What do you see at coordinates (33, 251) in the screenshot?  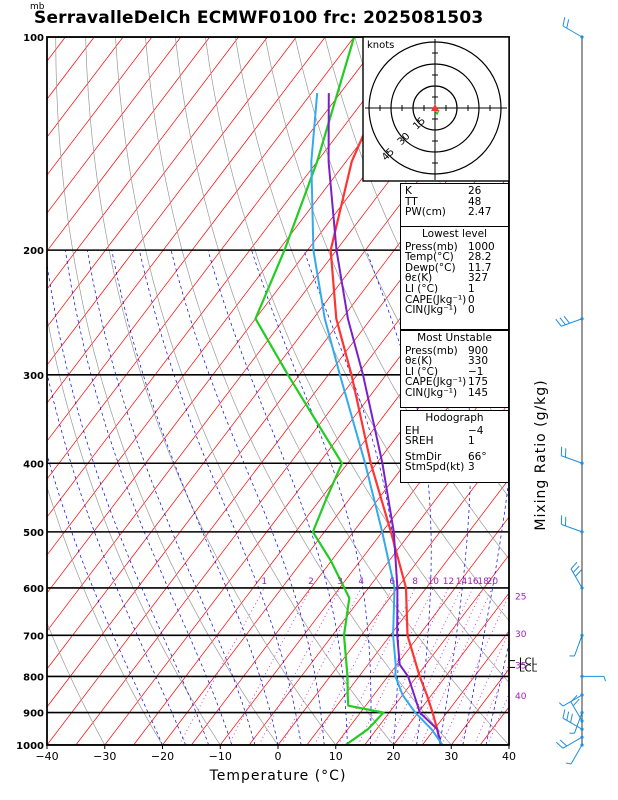 I see `y-tick-label: 200` at bounding box center [33, 251].